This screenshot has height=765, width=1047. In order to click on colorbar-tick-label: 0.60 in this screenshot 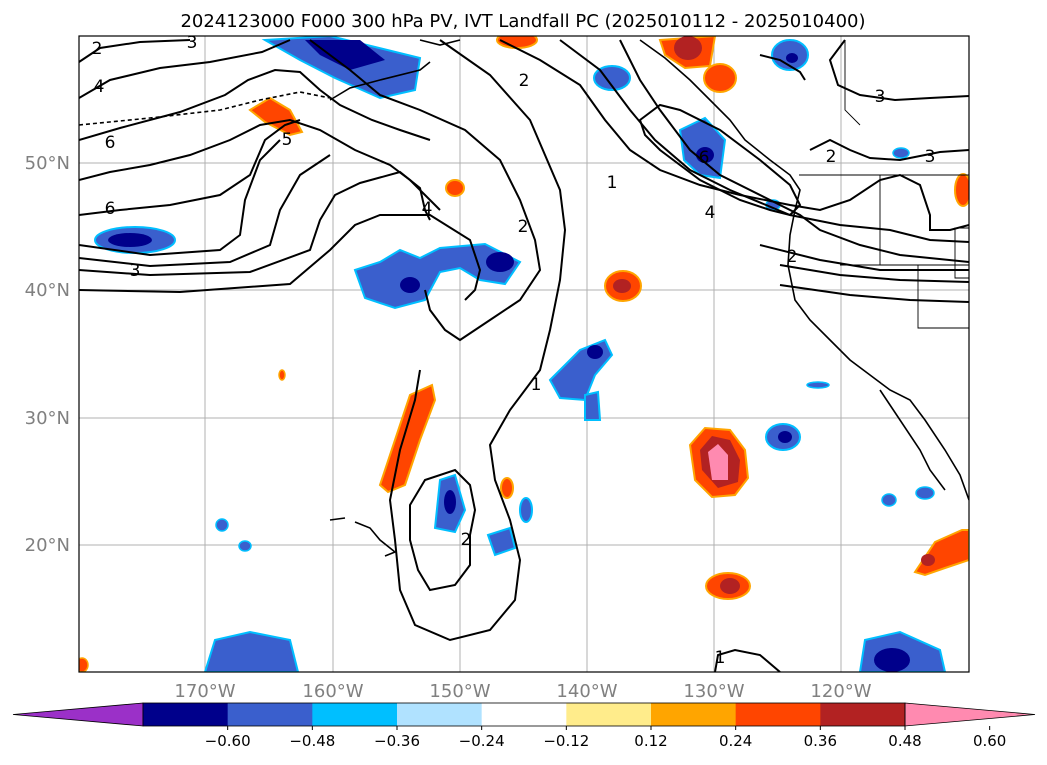, I will do `click(989, 741)`.